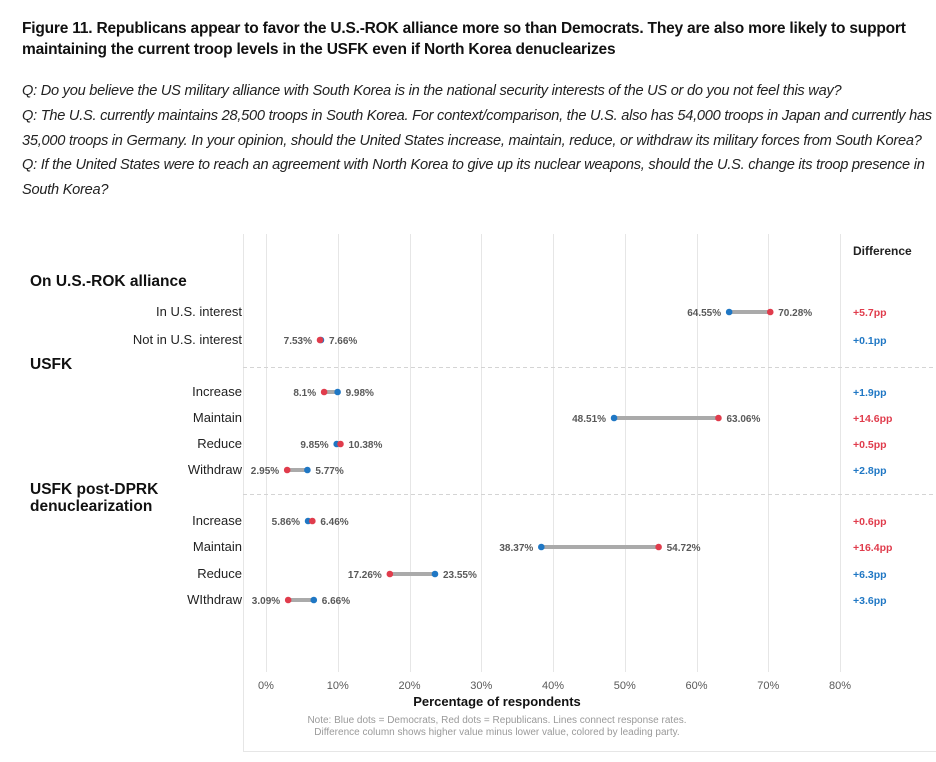 The width and height of the screenshot is (936, 762). I want to click on chart-row: Maintain 38.37% 54.72% +16.4pp, so click(543, 546).